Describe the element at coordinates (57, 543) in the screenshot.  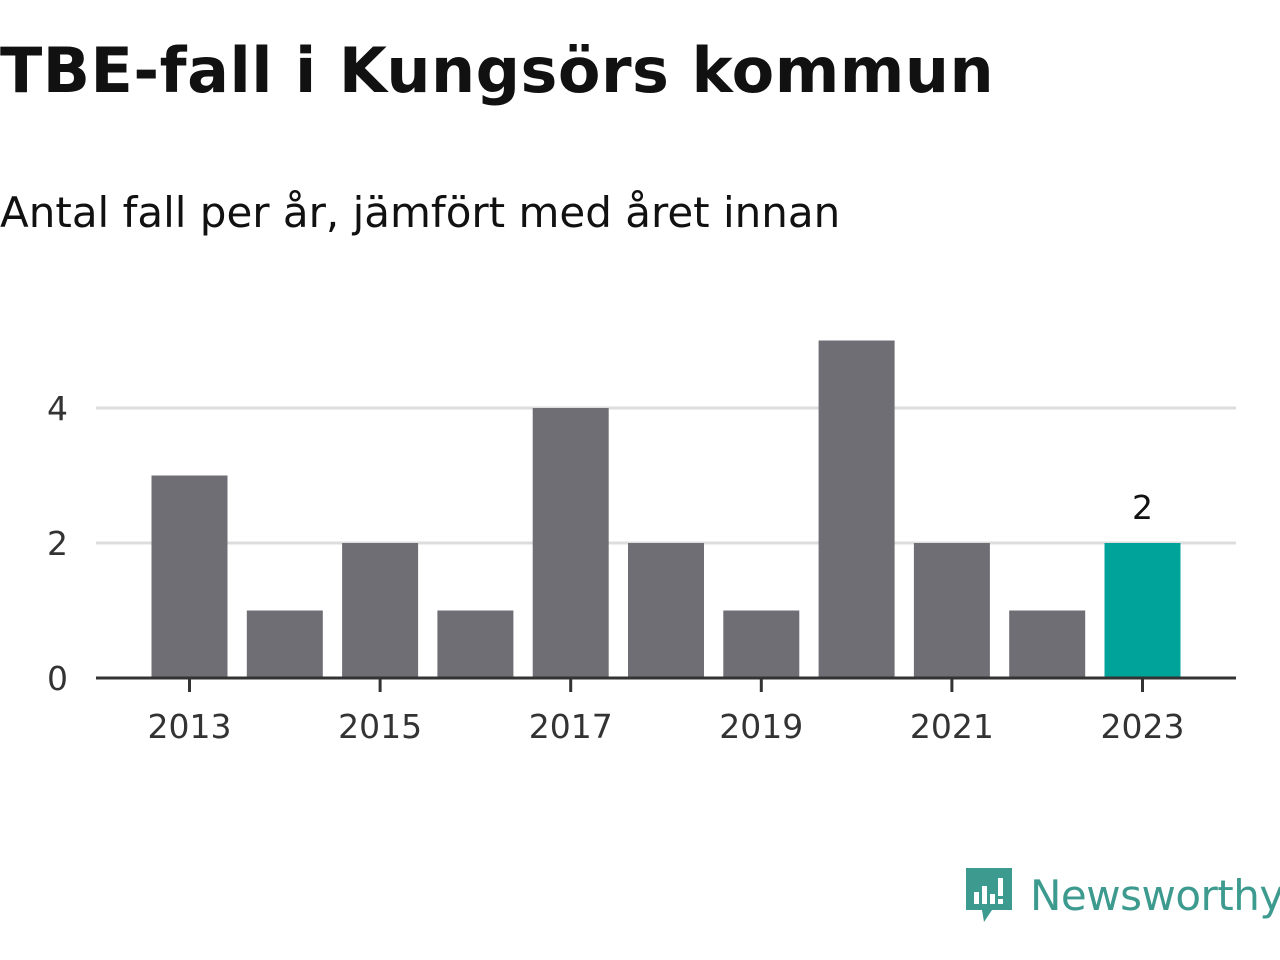
I see `y-tick-label-2: 2` at that location.